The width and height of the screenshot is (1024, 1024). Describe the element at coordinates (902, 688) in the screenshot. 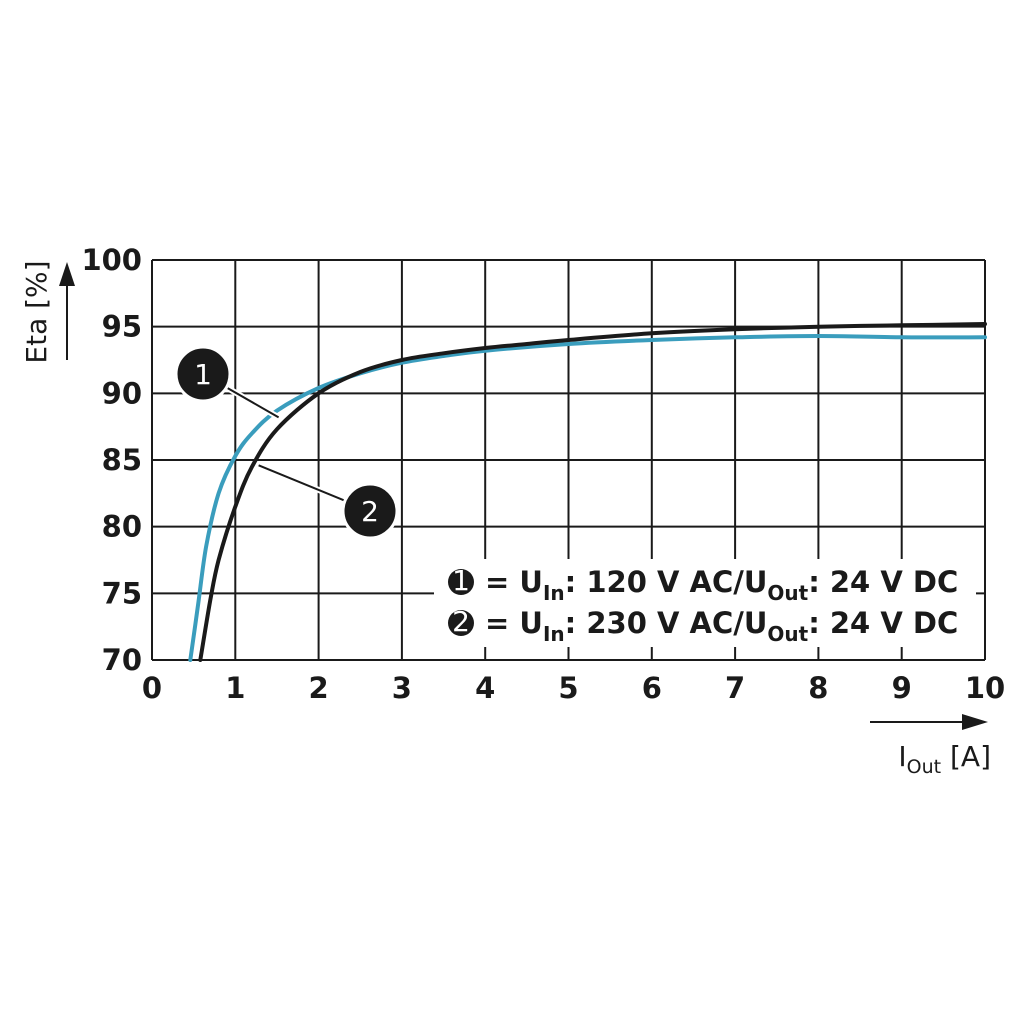

I see `x-tick-label: 9` at that location.